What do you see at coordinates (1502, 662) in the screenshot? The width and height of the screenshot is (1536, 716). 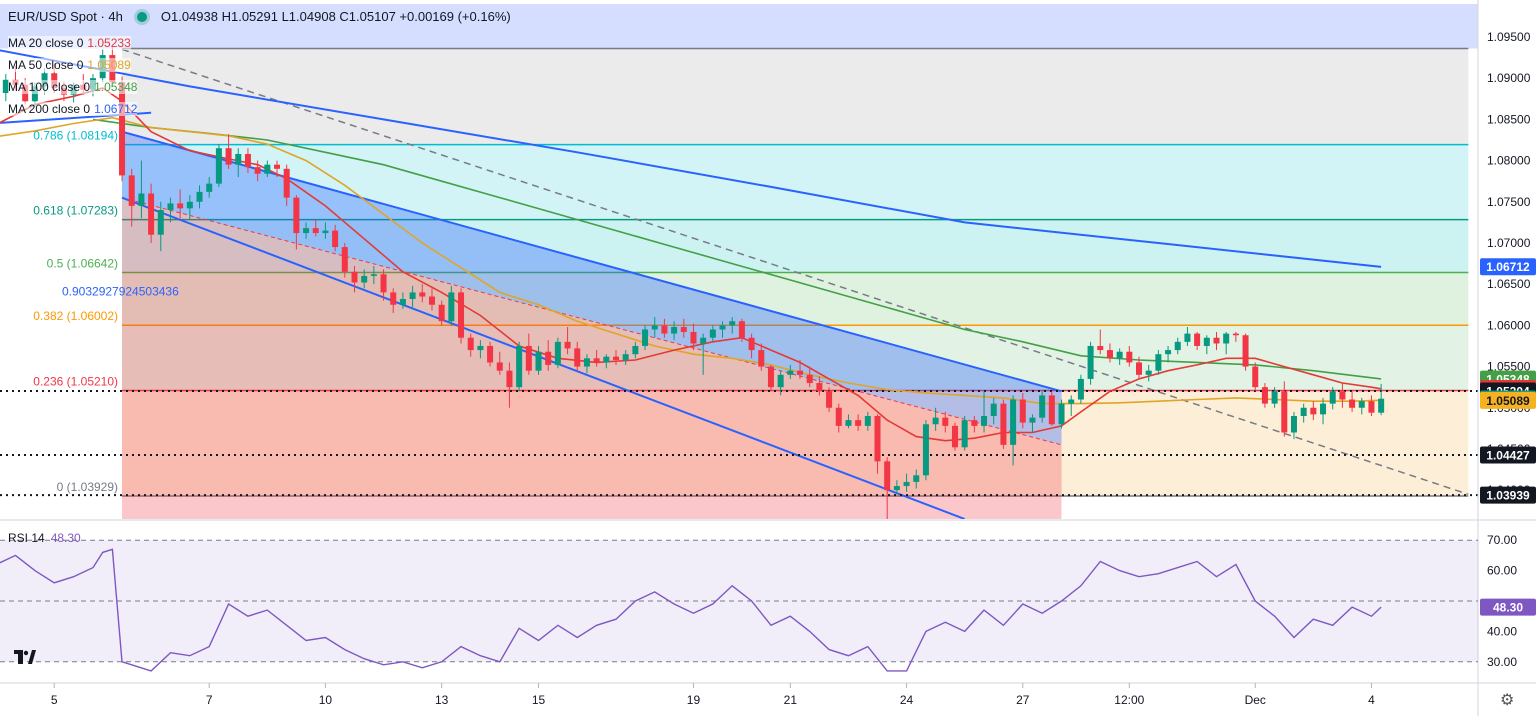 I see `rsi-tick-label: 30.00` at bounding box center [1502, 662].